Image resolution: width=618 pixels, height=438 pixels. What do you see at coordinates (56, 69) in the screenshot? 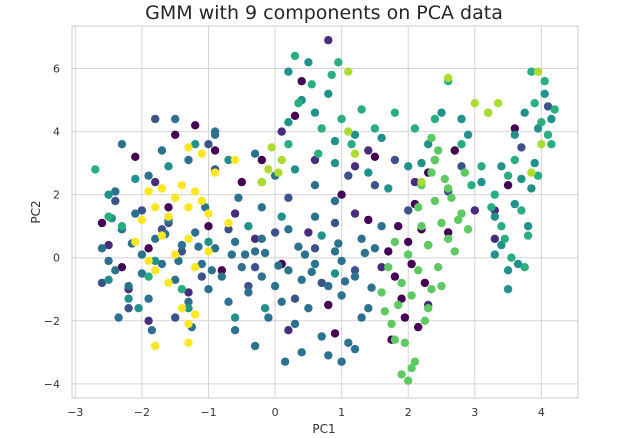
I see `y-tick-label: 6` at bounding box center [56, 69].